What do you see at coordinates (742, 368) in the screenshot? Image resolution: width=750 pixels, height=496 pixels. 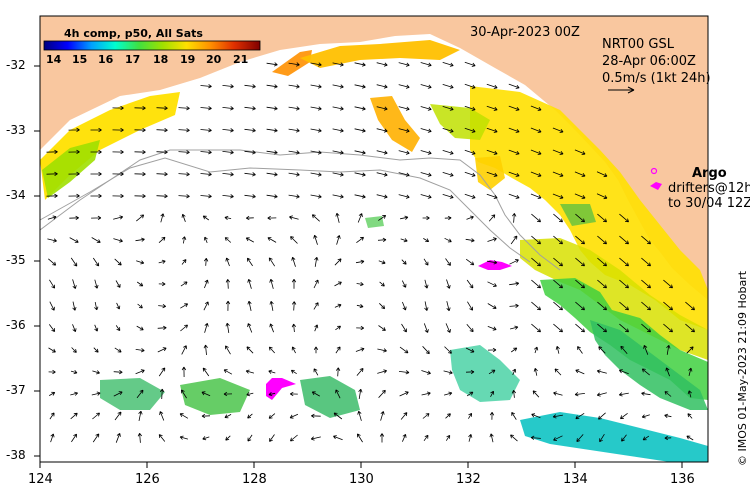 I see `imos-credit: © IMOS 01-May-2023 21:09 Hobart` at bounding box center [742, 368].